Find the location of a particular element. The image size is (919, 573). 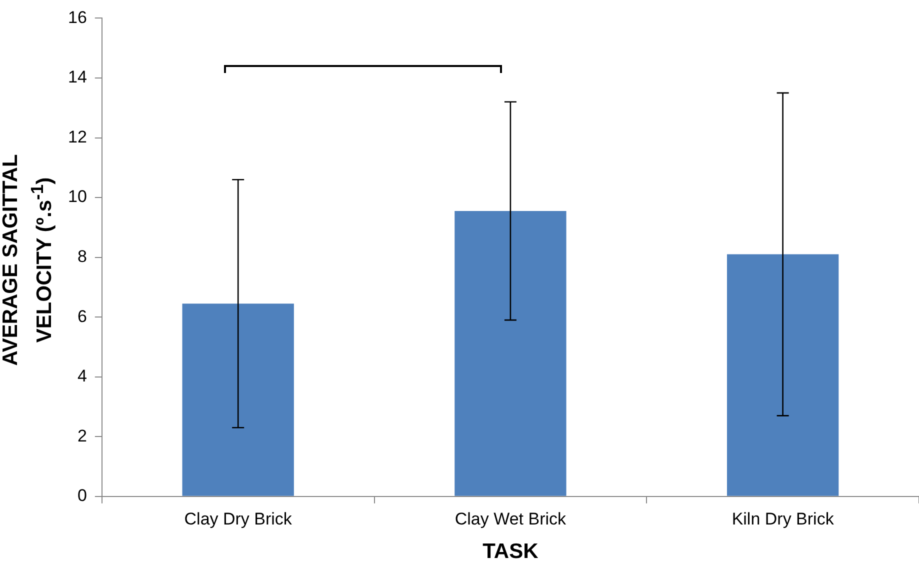

y-tick-label: 0 is located at coordinates (82, 496).